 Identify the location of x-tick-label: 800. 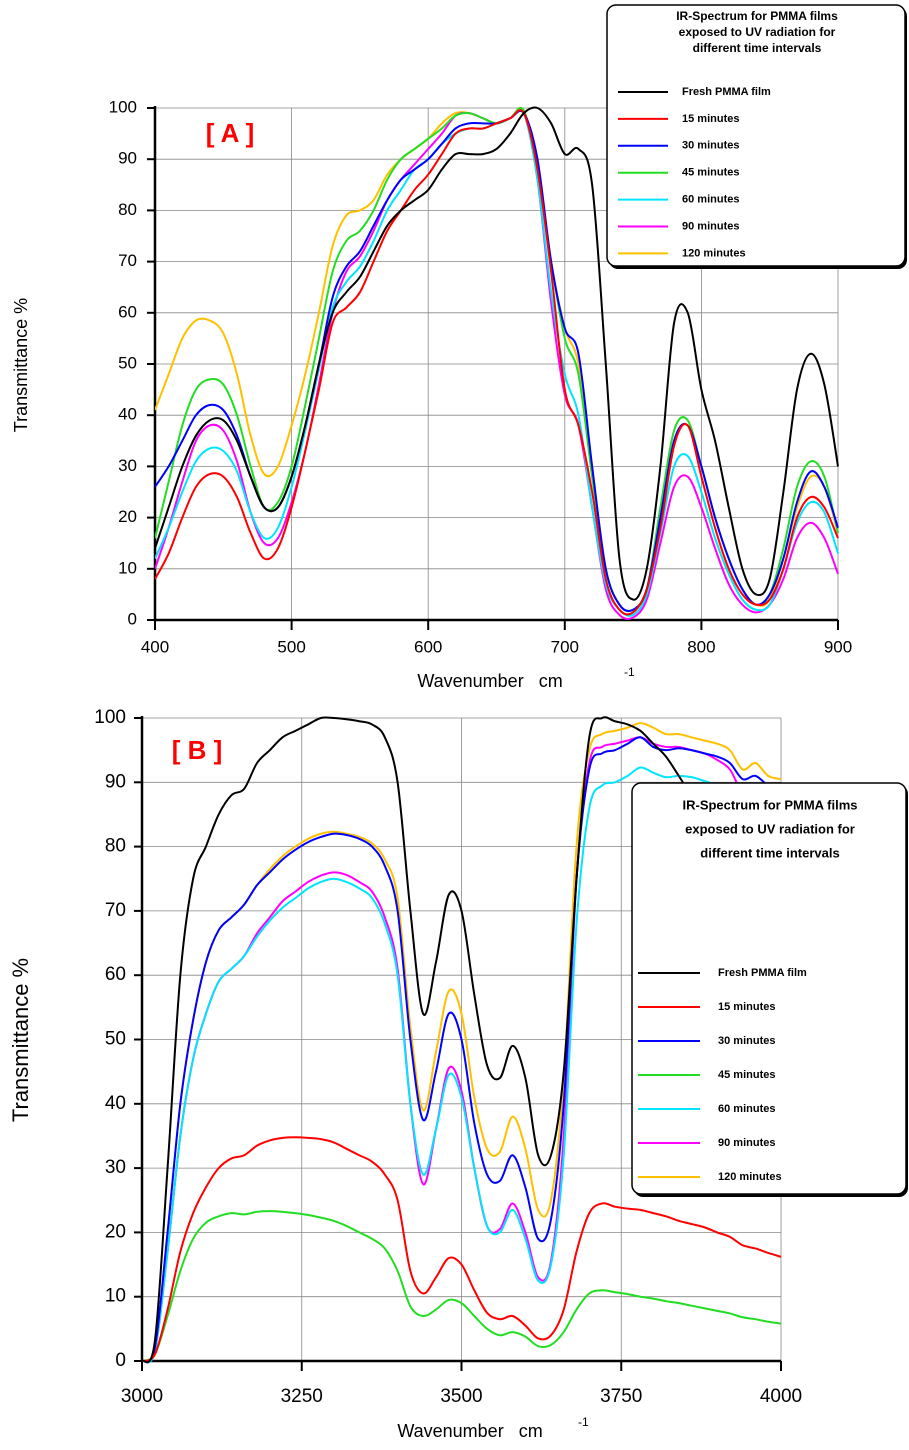
(701, 646).